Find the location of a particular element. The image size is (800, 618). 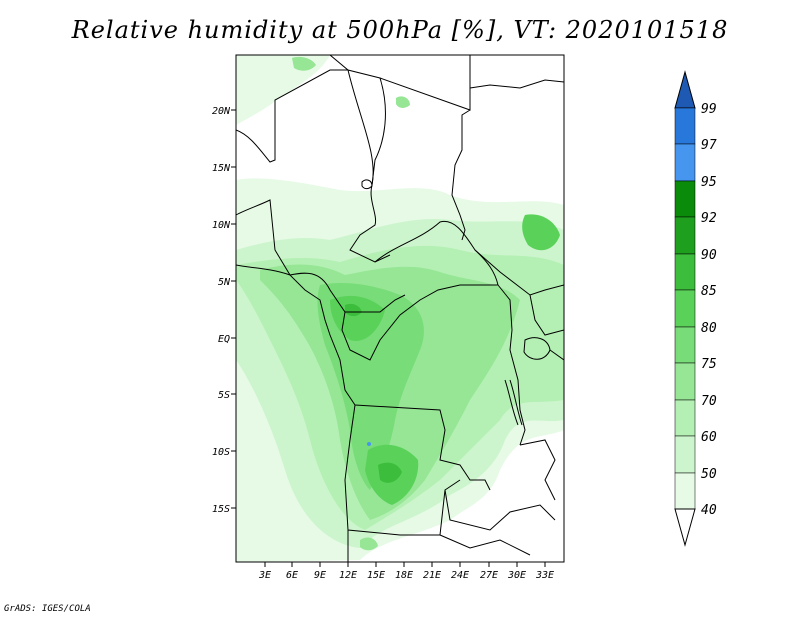

lon-label-3e: 3E is located at coordinates (264, 575).